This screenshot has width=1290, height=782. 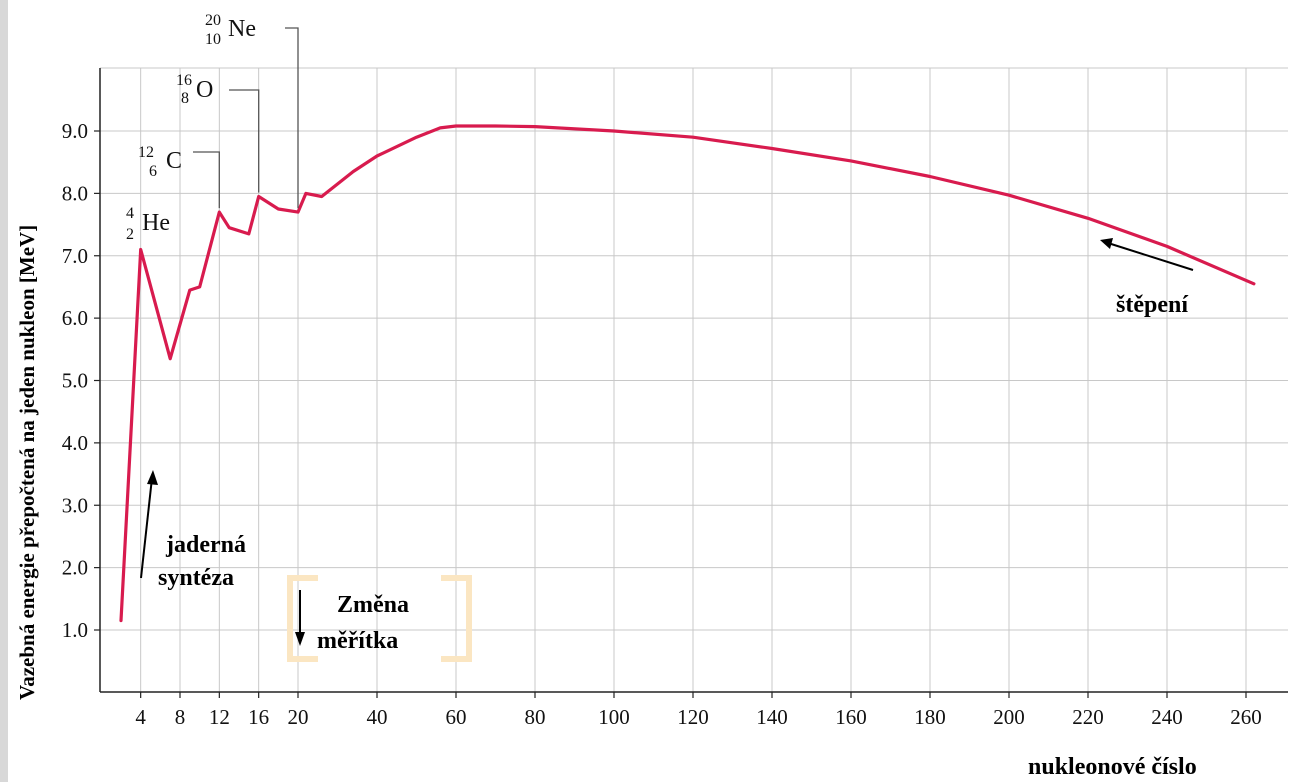 I want to click on x-tick-label: 120, so click(x=693, y=717).